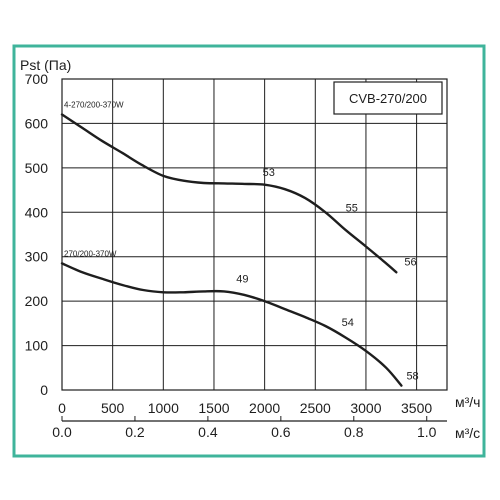  Describe the element at coordinates (410, 262) in the screenshot. I see `curve-point-label: 56` at that location.